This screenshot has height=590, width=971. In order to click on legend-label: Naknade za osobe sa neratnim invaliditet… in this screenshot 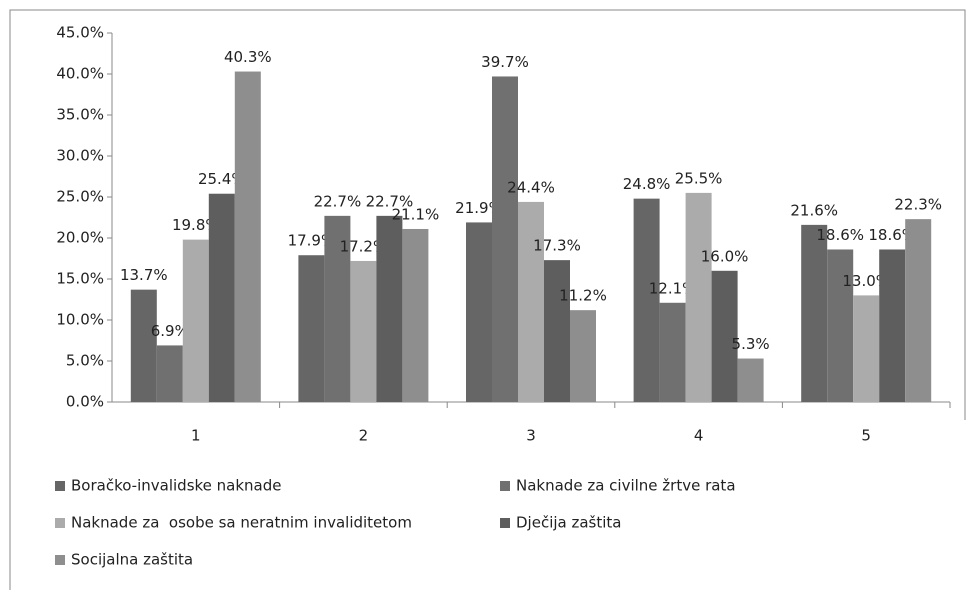, I will do `click(241, 523)`.